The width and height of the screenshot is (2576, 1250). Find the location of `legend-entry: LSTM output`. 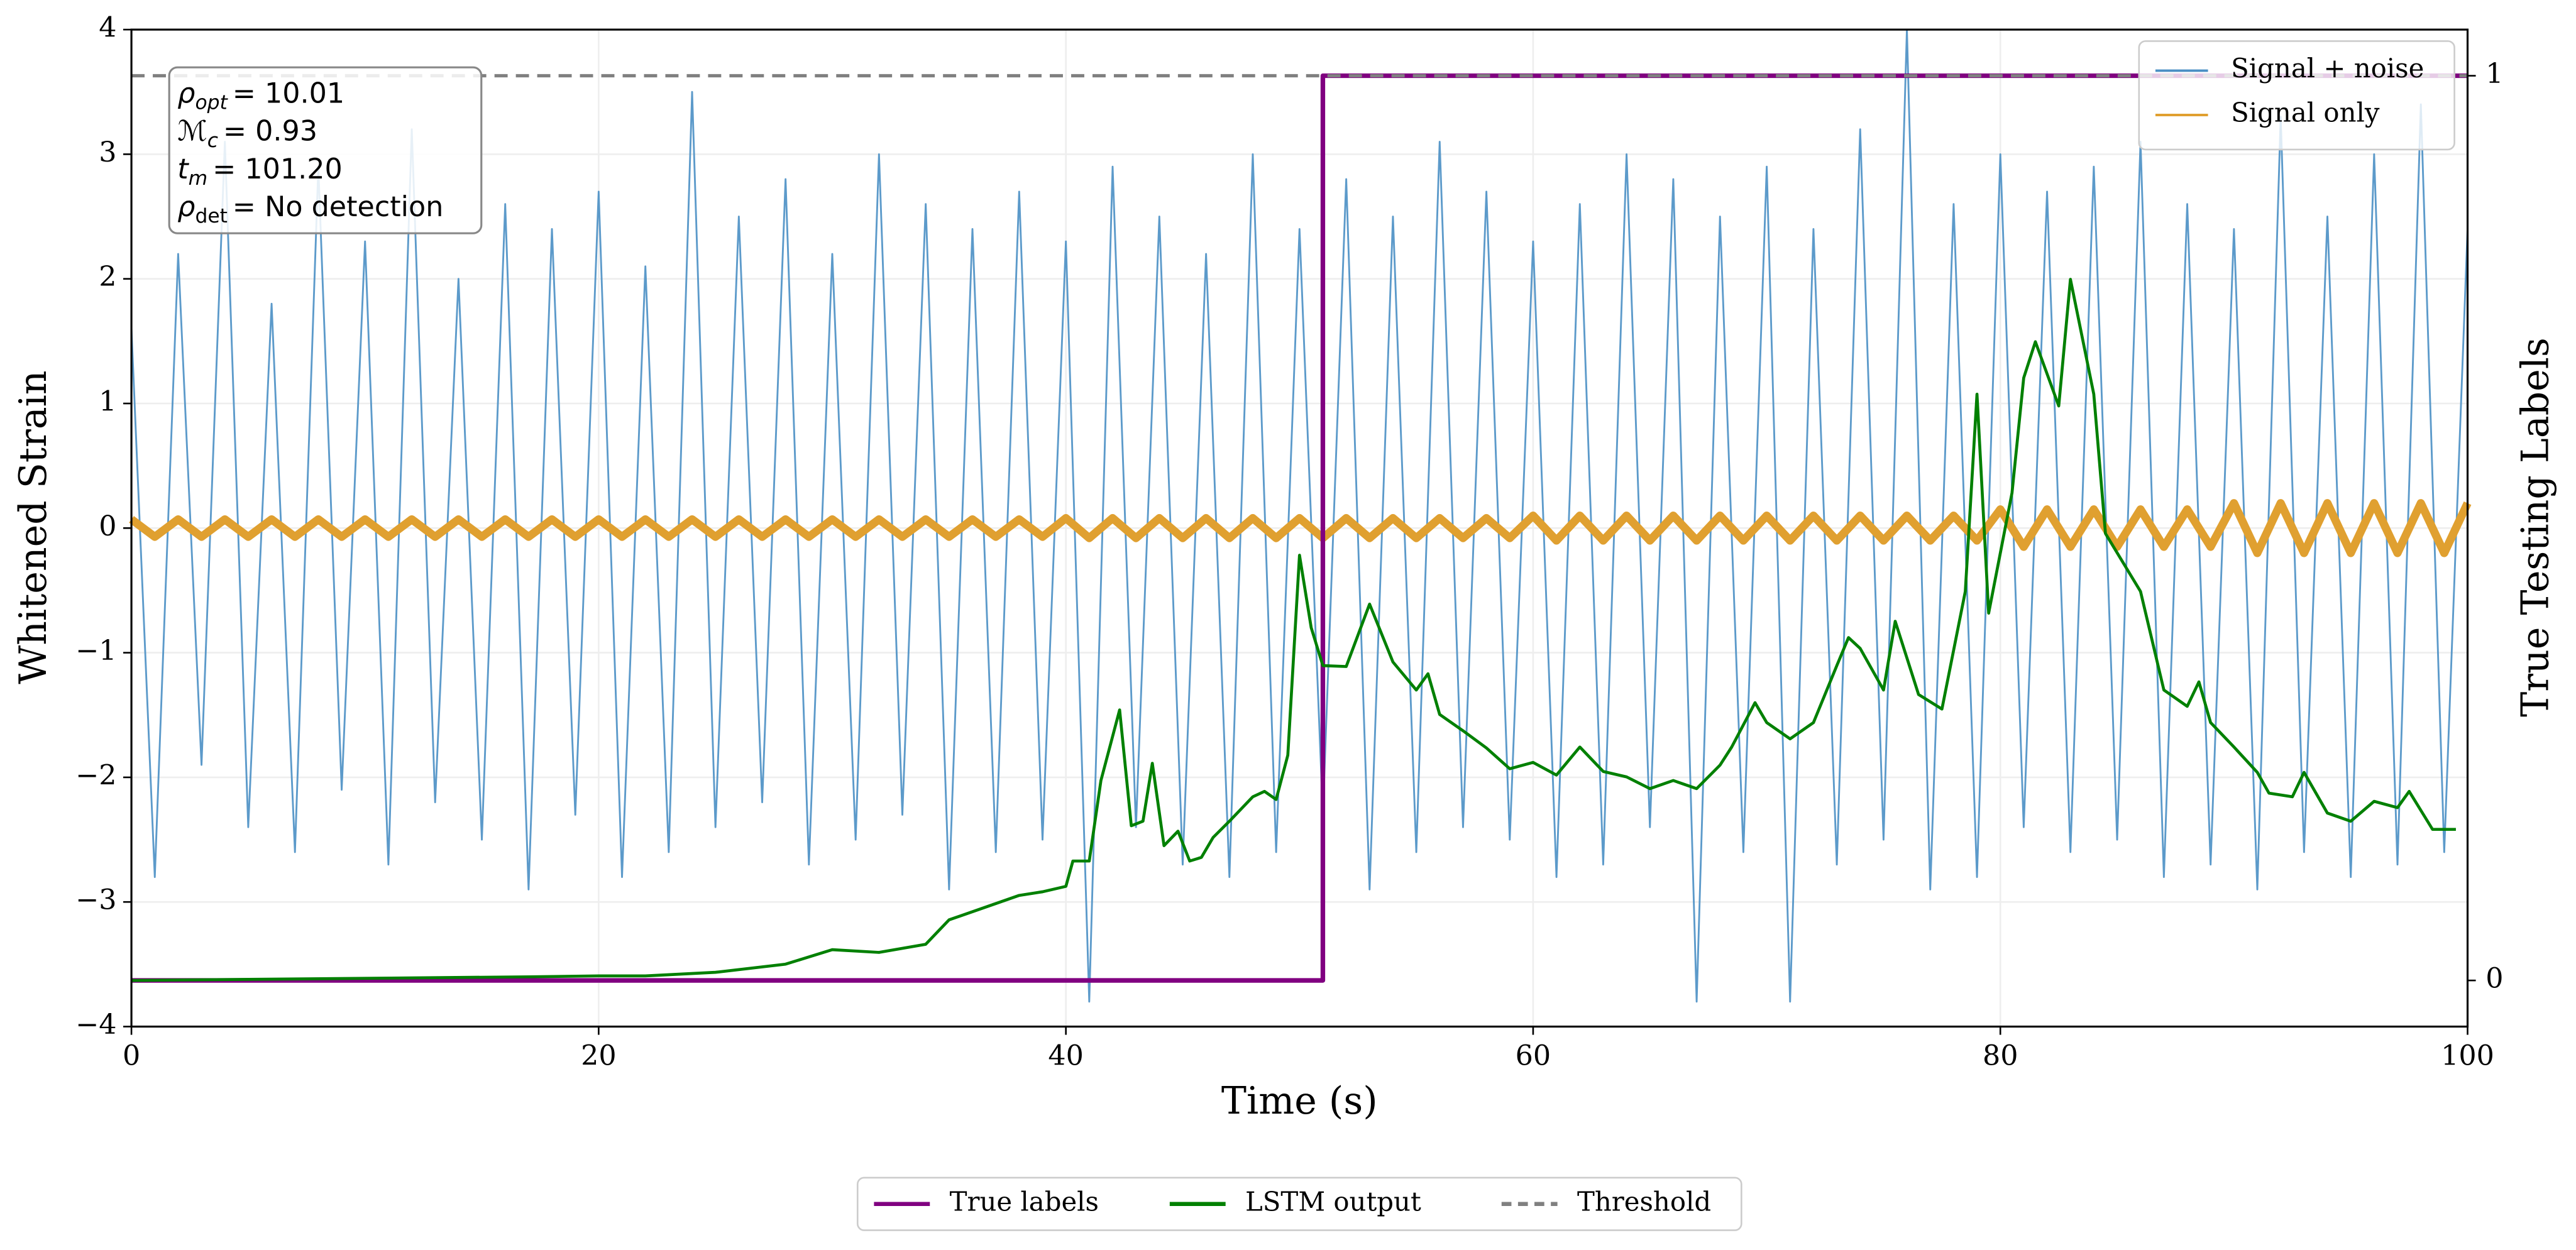

legend-entry: LSTM output is located at coordinates (1333, 1201).